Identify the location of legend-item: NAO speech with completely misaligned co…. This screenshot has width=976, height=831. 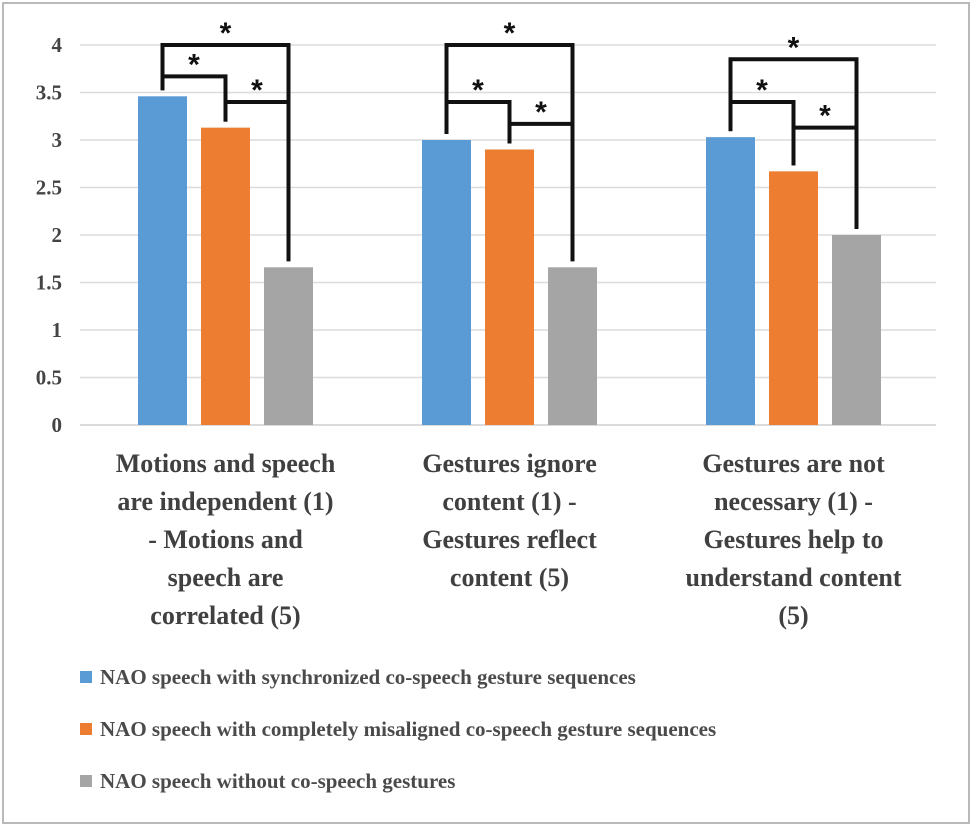
(398, 729).